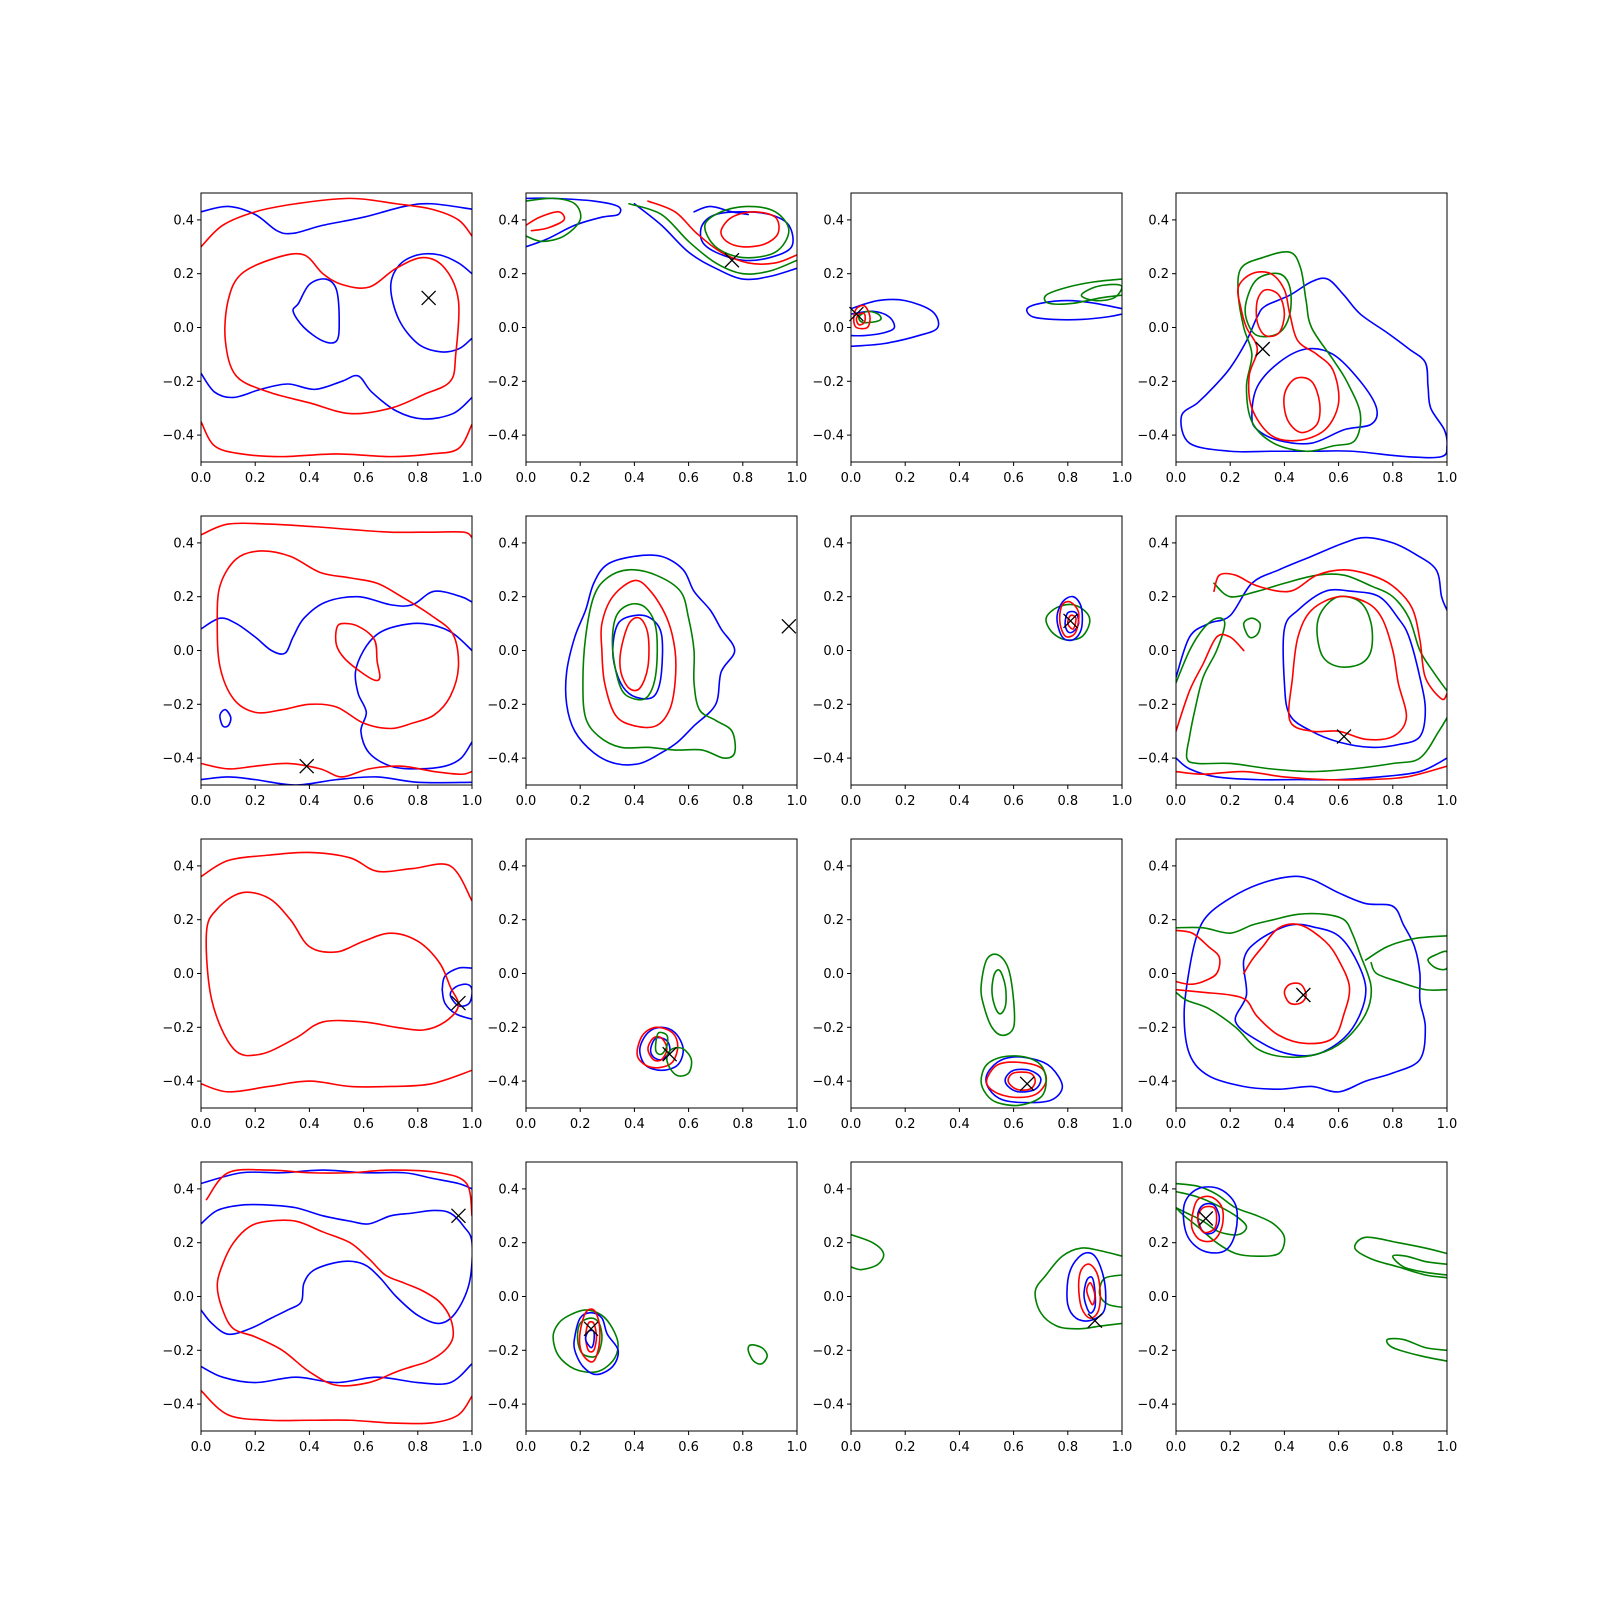 The height and width of the screenshot is (1600, 1600). I want to click on subplot-4-1: 0.0 0.2 0.4 0.6 0.8 1.0 0.4 0.2 0.0 −0.2 −0.4, so click(322, 1308).